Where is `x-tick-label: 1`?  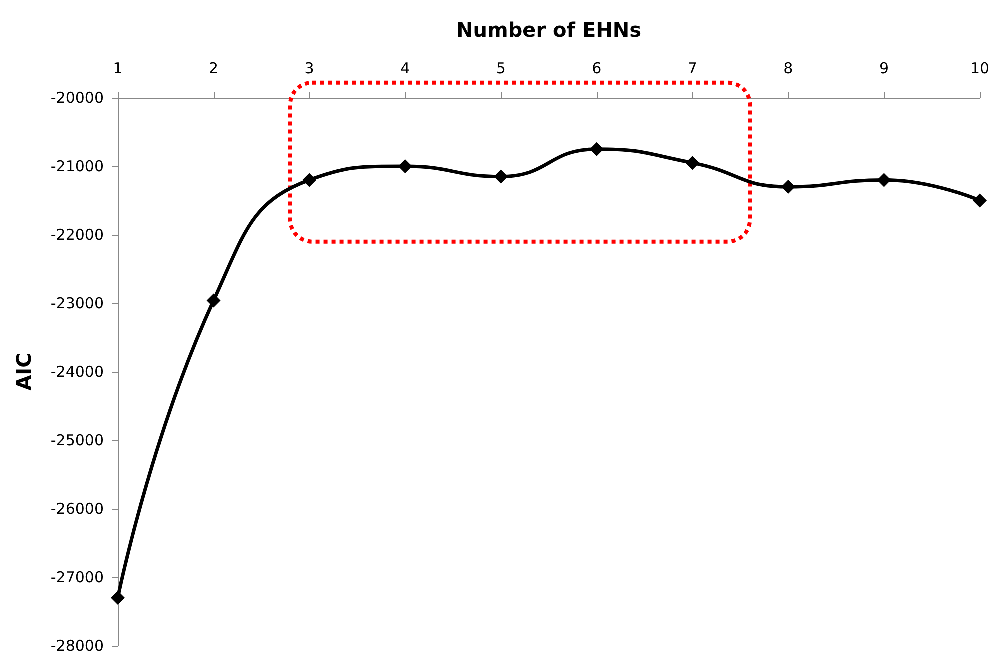
x-tick-label: 1 is located at coordinates (118, 69).